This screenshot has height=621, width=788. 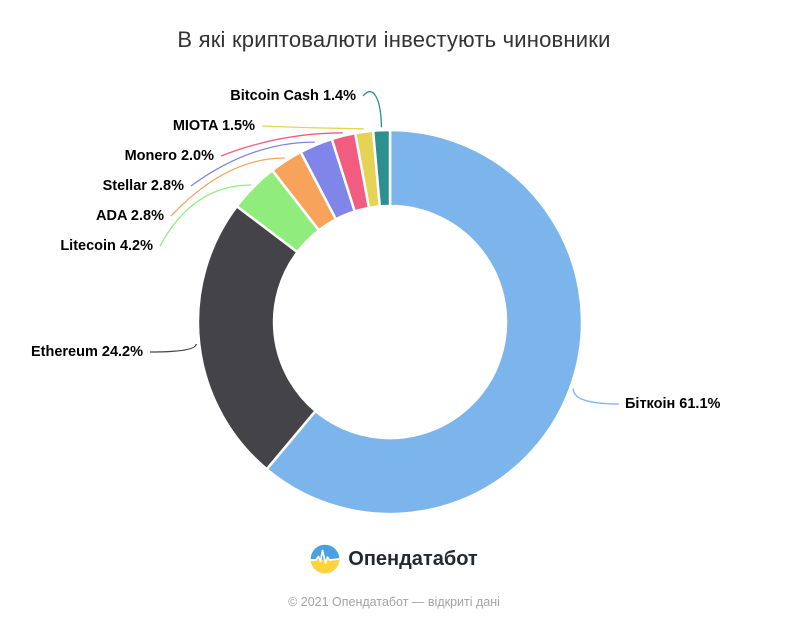 What do you see at coordinates (256, 337) in the screenshot?
I see `slice-ethereum` at bounding box center [256, 337].